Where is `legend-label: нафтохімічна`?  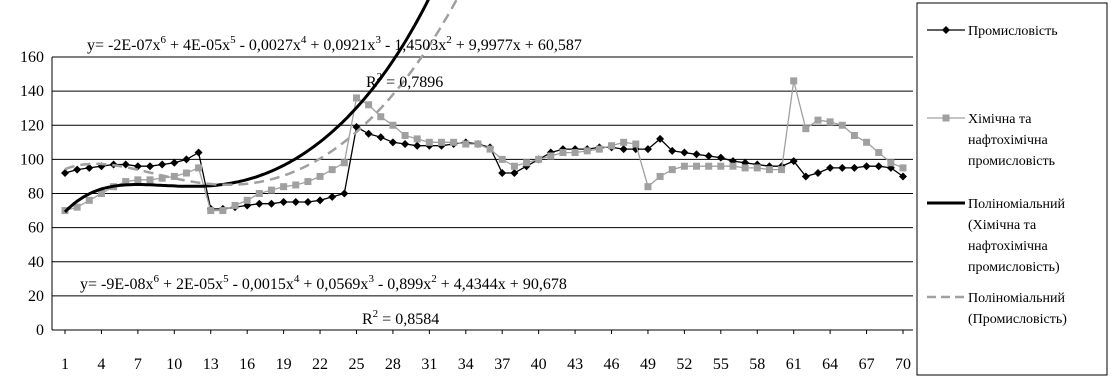
legend-label: нафтохімічна is located at coordinates (1008, 140).